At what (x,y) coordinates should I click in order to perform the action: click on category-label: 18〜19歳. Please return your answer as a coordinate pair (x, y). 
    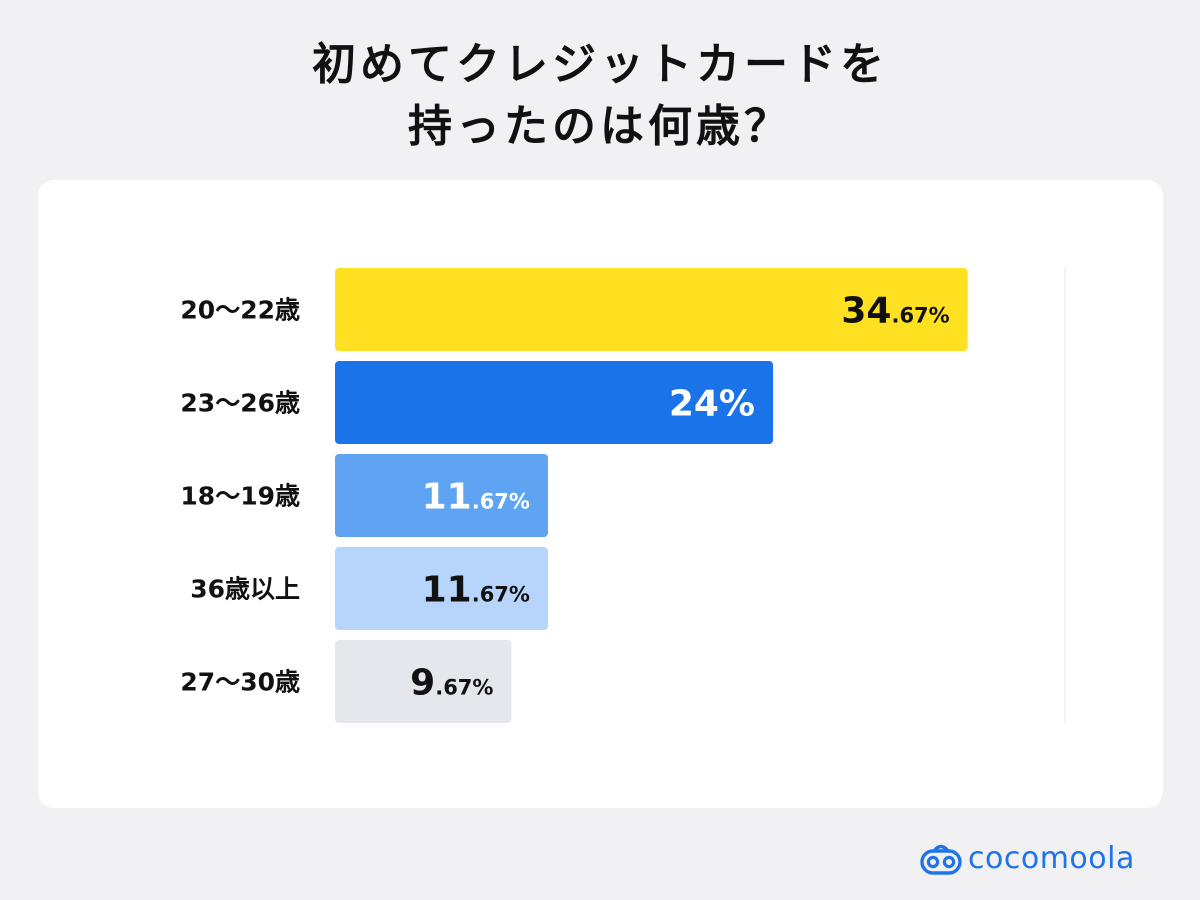
    Looking at the image, I should click on (240, 496).